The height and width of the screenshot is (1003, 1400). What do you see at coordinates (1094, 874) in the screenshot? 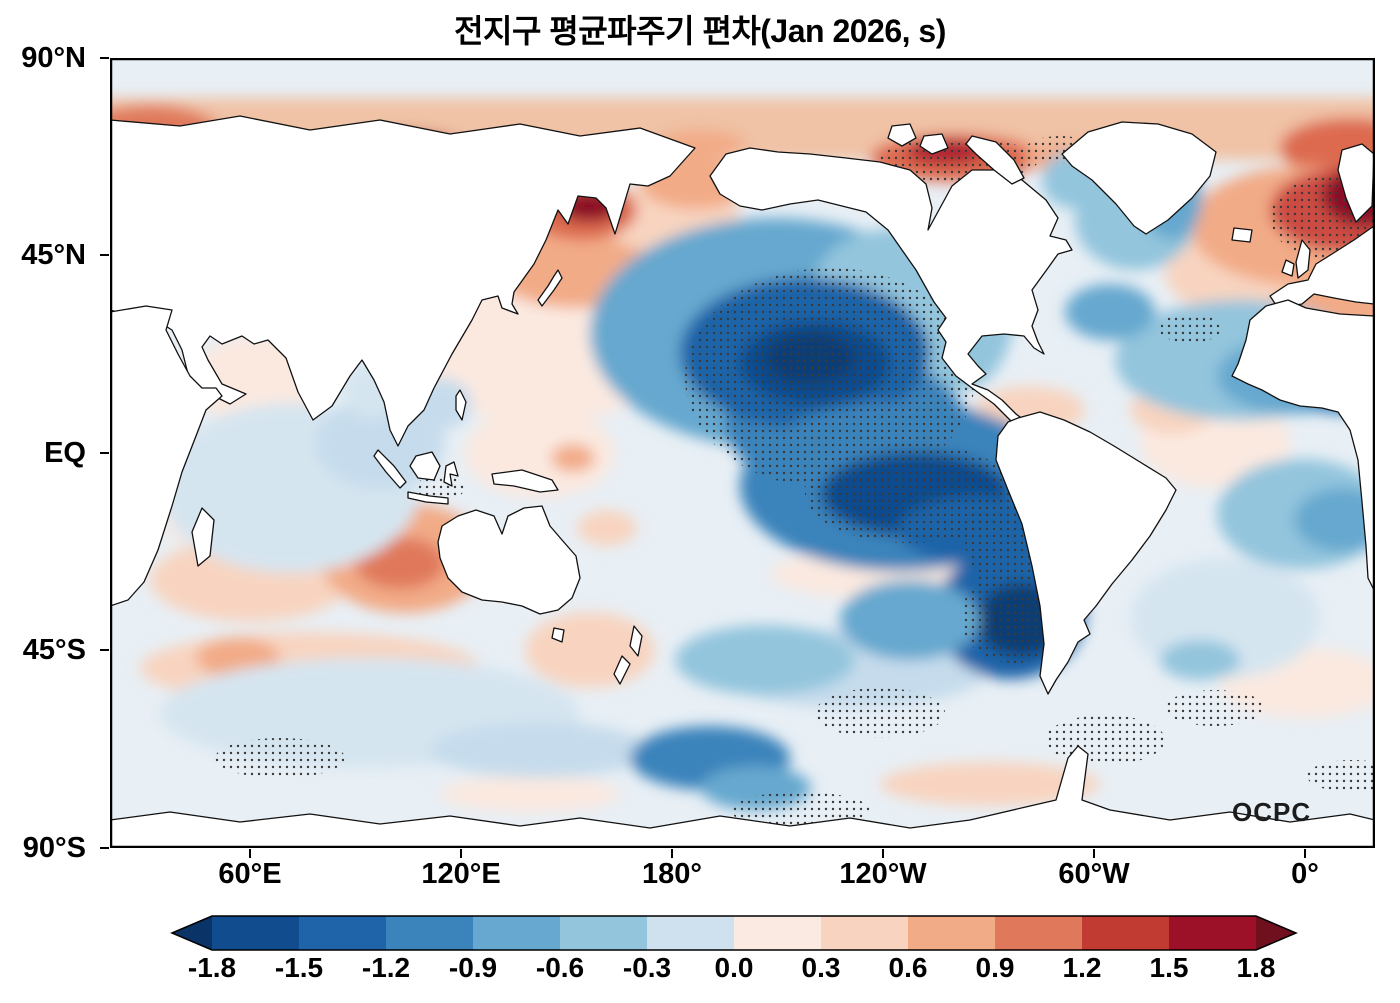
I see `lon-tick-label: 60°W` at bounding box center [1094, 874].